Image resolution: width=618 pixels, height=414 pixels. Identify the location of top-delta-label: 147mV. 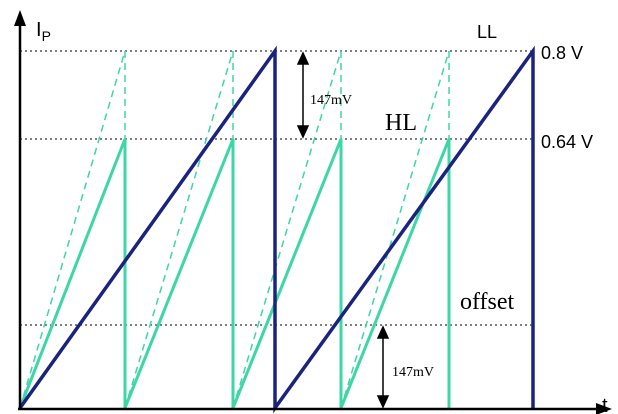
(331, 100).